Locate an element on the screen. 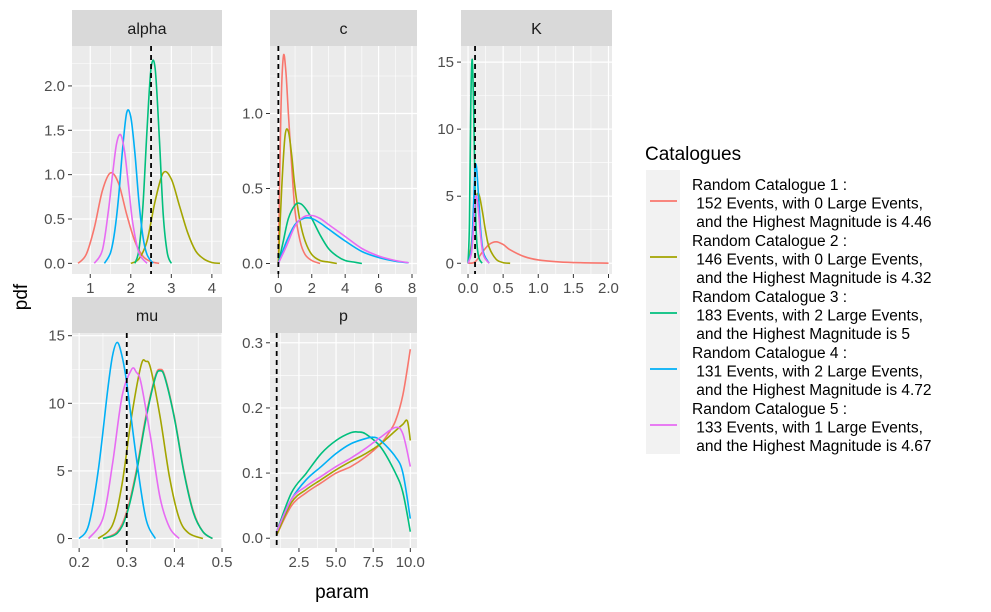 The image size is (991, 612). legend-label-line: Random Catalogue 2 : is located at coordinates (769, 241).